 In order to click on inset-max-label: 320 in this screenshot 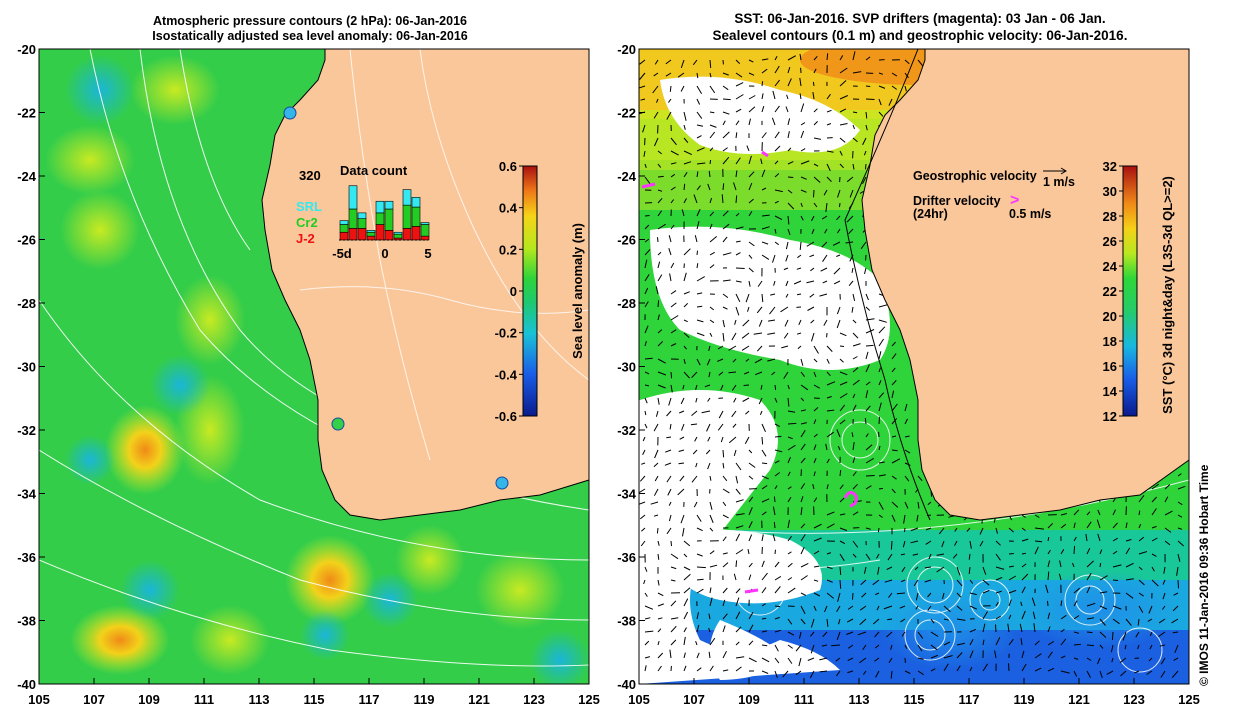, I will do `click(310, 175)`.